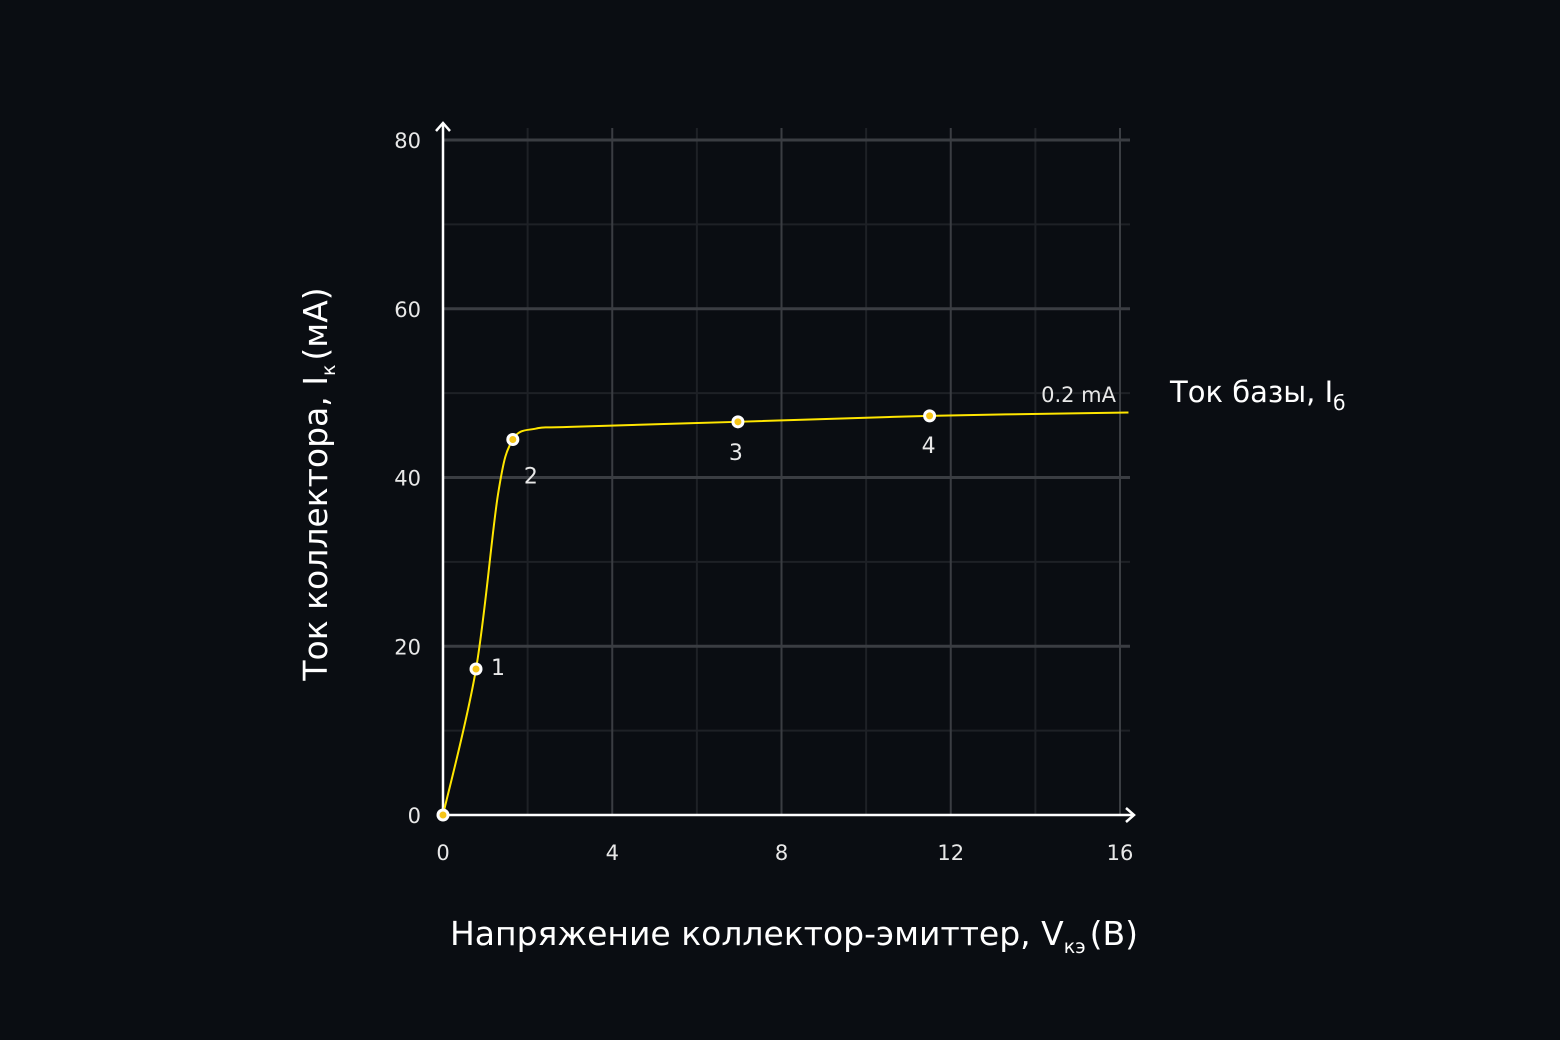 The width and height of the screenshot is (1560, 1040). Describe the element at coordinates (612, 853) in the screenshot. I see `x-tick-label: 4` at that location.